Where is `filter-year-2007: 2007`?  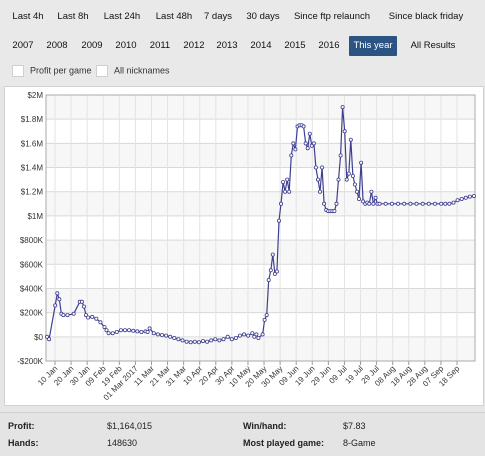
filter-year-2007: 2007 is located at coordinates (23, 45).